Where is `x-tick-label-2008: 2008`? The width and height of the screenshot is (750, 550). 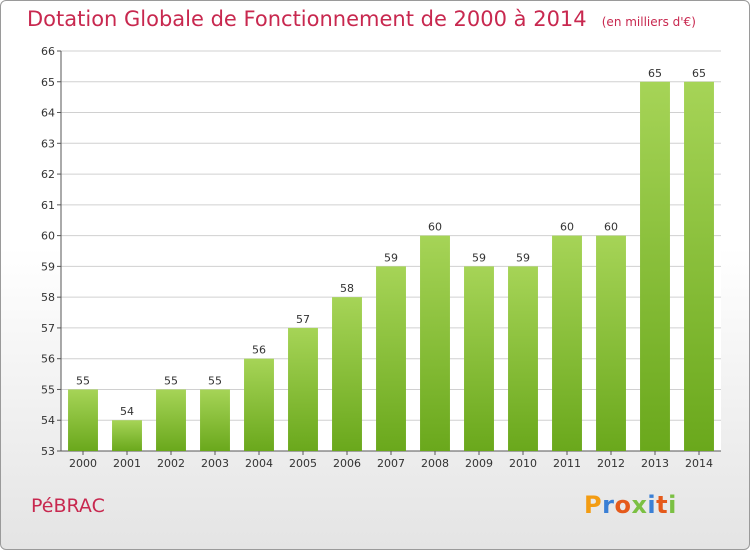
x-tick-label-2008: 2008 is located at coordinates (435, 463).